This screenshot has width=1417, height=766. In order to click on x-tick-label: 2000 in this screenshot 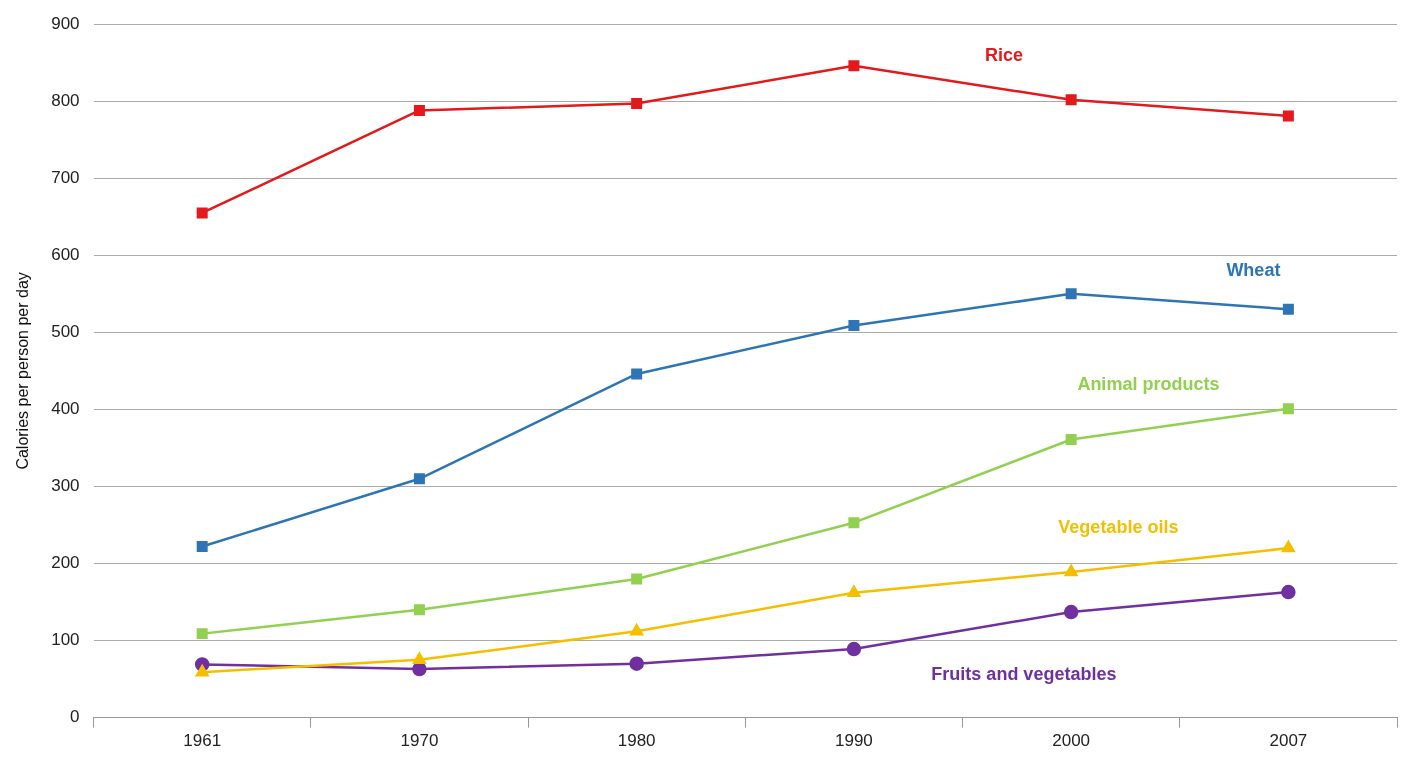, I will do `click(1071, 741)`.